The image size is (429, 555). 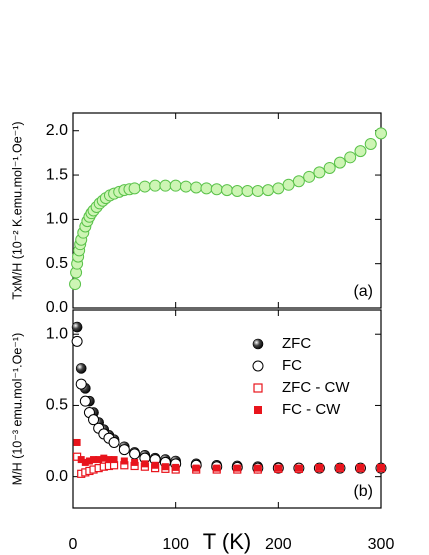 I want to click on legend-label: FC - CW, so click(x=311, y=409).